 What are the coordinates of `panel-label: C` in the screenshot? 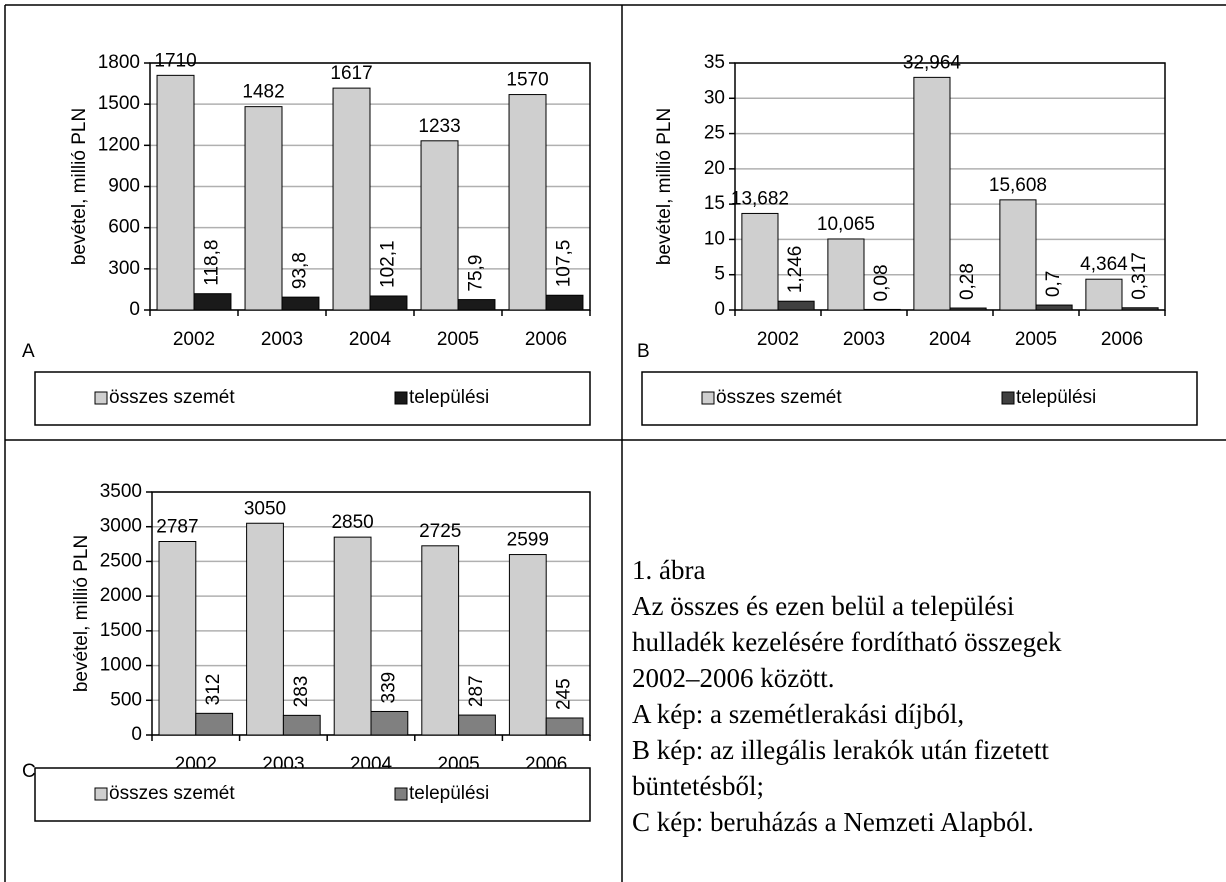 It's located at (29, 771).